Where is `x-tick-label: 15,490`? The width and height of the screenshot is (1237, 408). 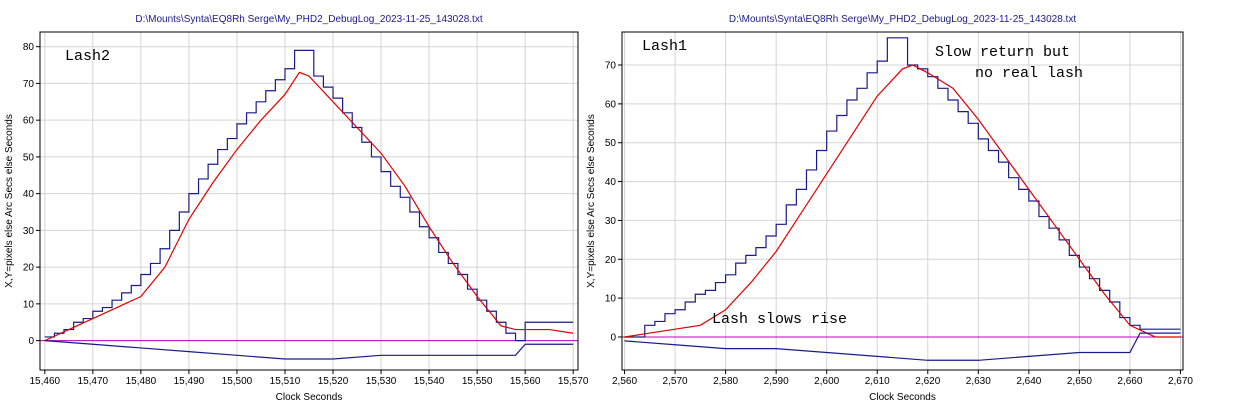
x-tick-label: 15,490 is located at coordinates (189, 381).